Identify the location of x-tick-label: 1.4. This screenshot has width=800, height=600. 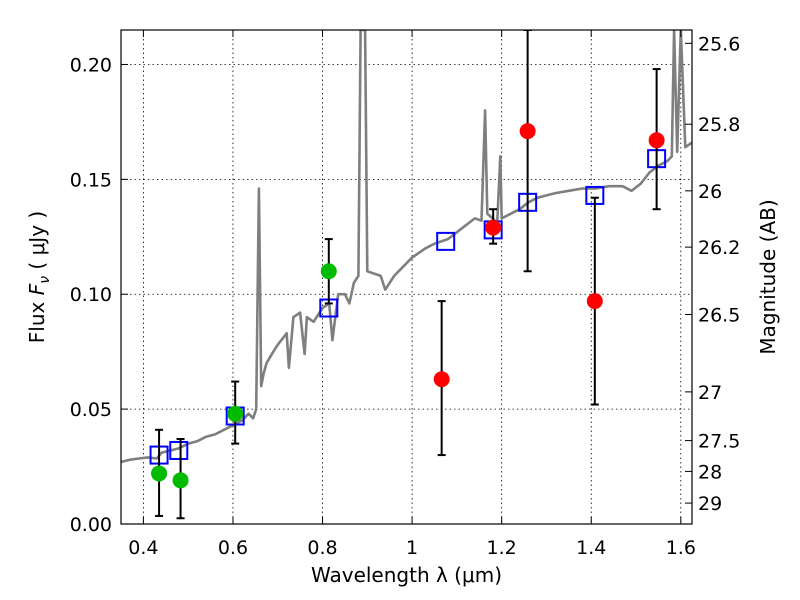
(591, 548).